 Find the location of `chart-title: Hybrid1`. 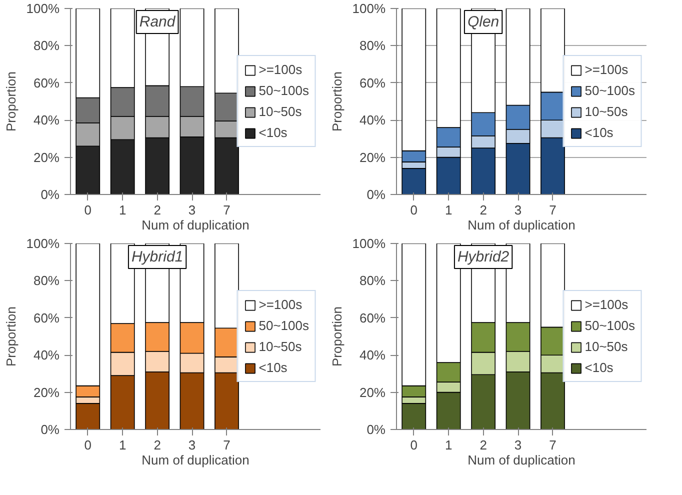

chart-title: Hybrid1 is located at coordinates (157, 257).